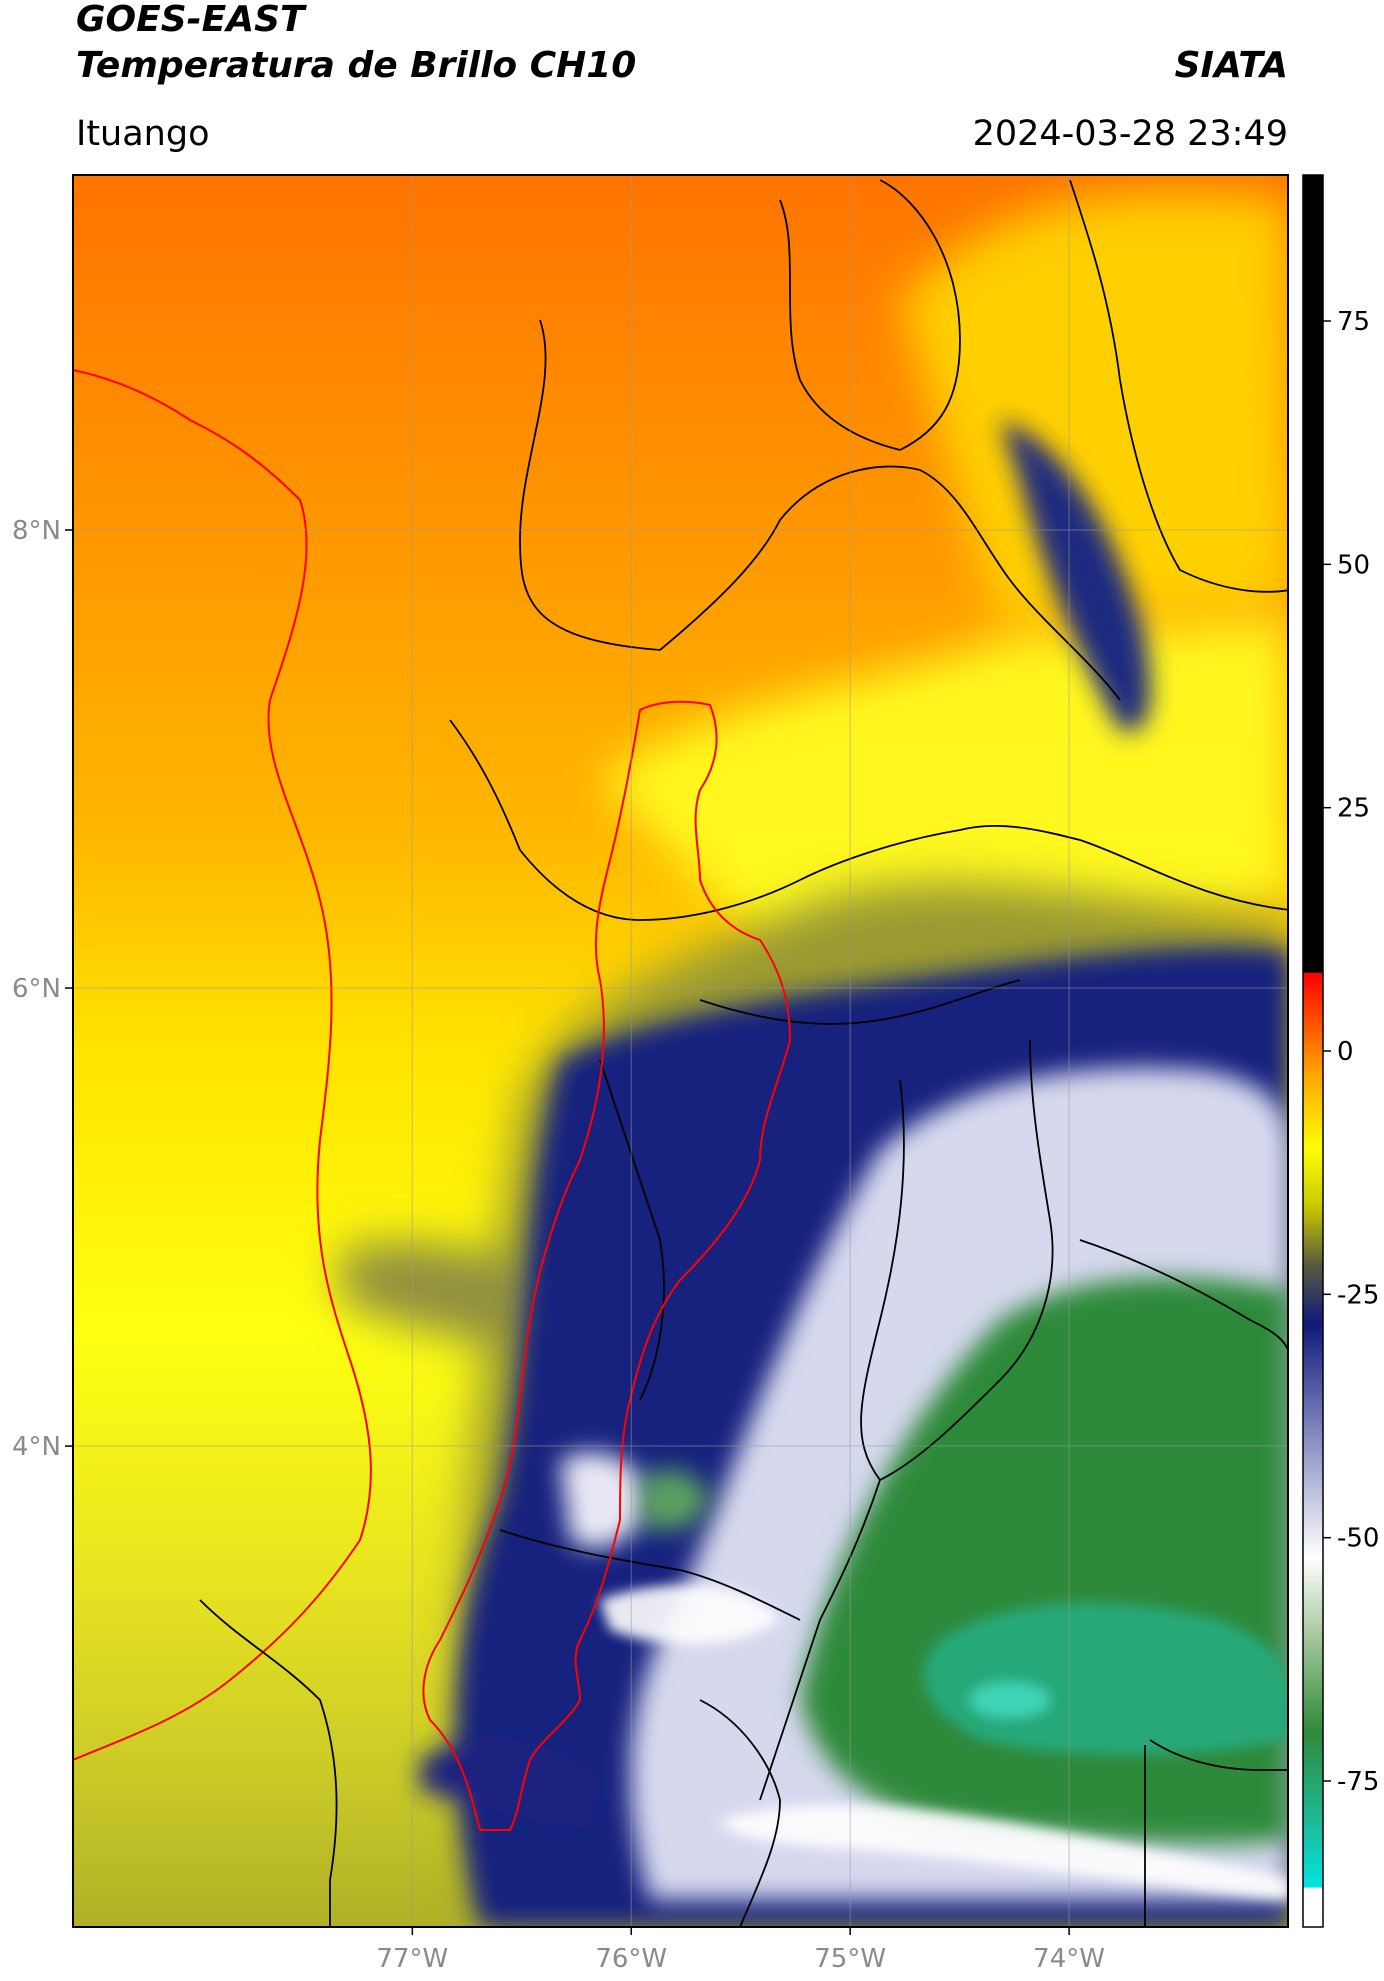 This screenshot has height=1981, width=1384. Describe the element at coordinates (36, 1447) in the screenshot. I see `lat-tick-label: 4°N` at that location.